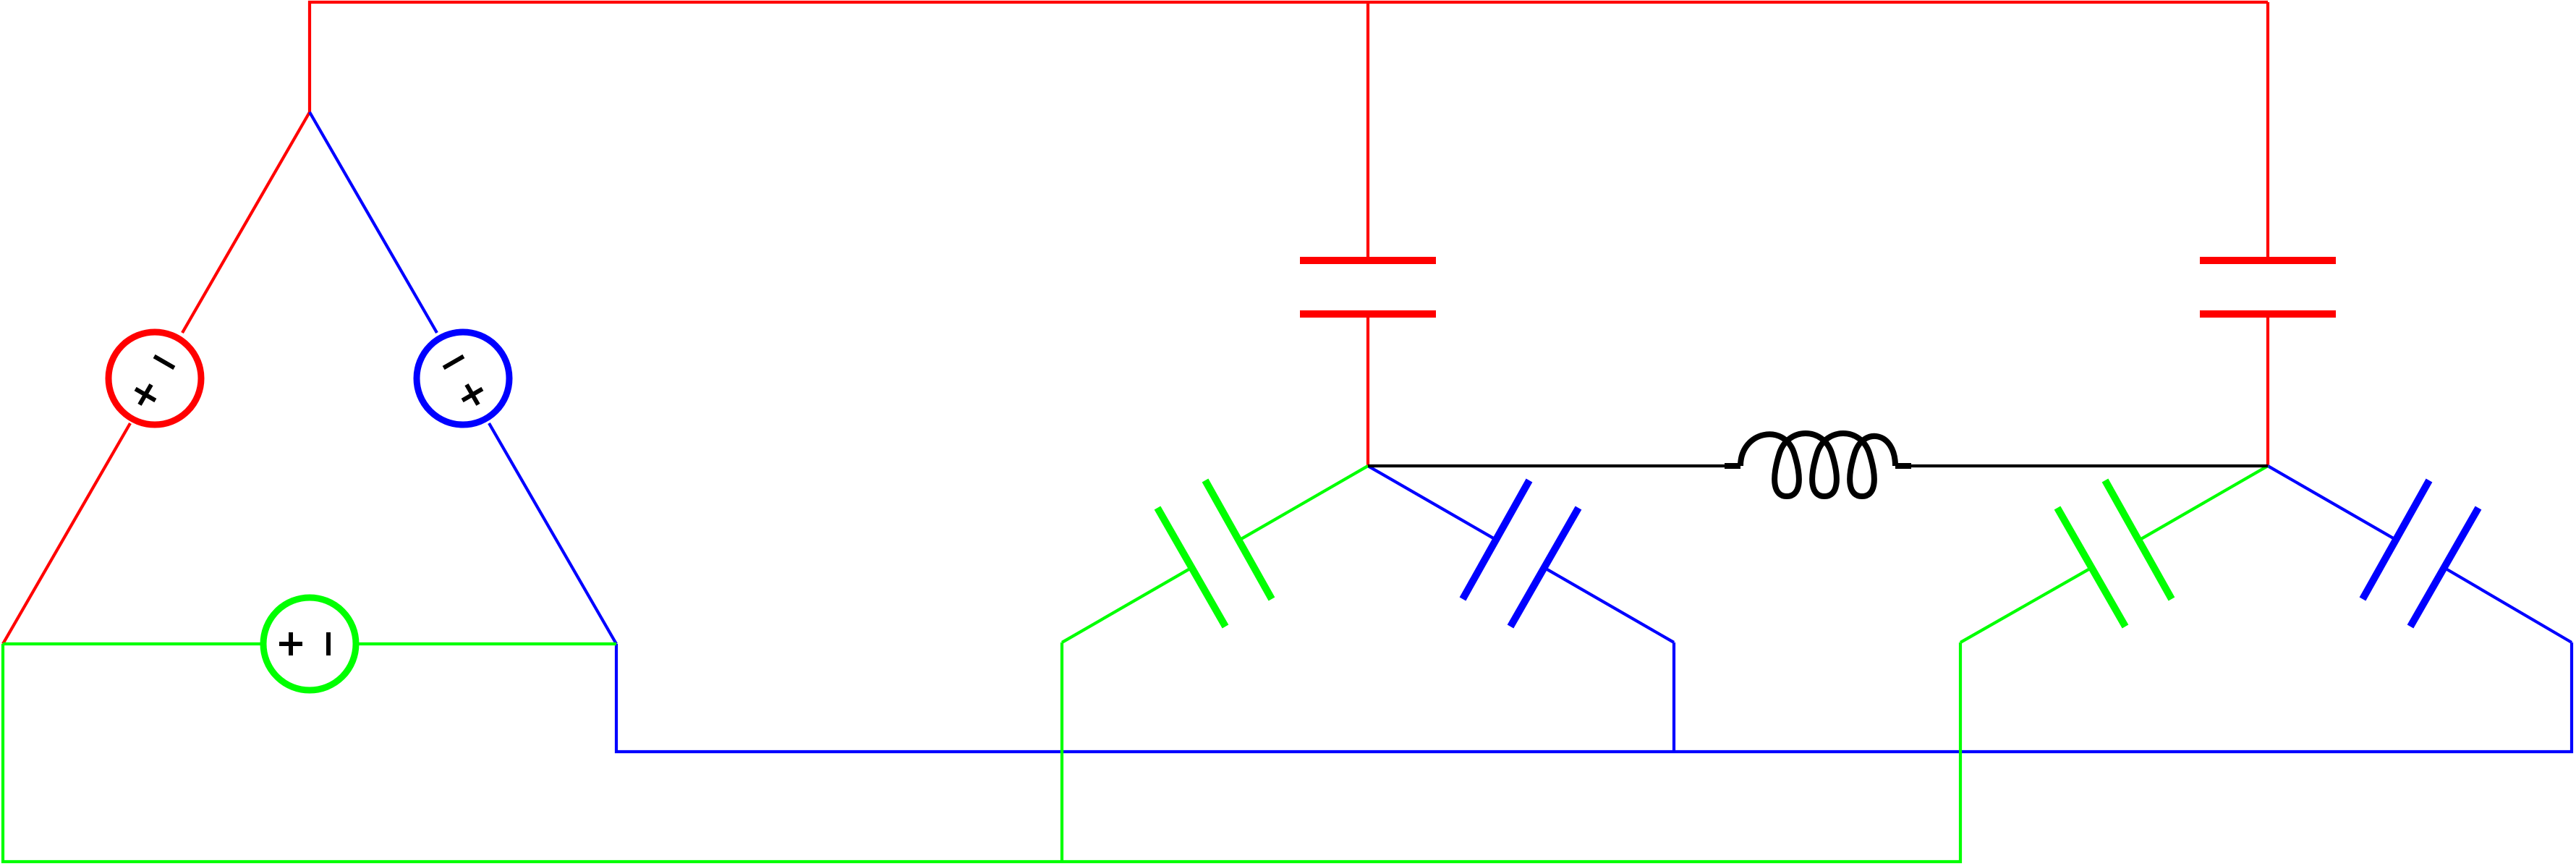 This screenshot has height=866, width=2576. Describe the element at coordinates (1609, 605) in the screenshot. I see `phase-b-star1-outer-lead` at that location.